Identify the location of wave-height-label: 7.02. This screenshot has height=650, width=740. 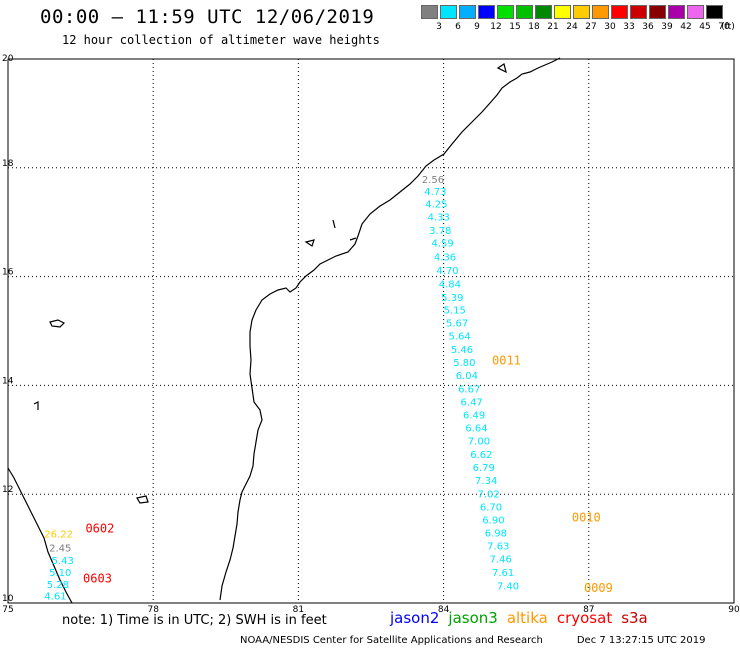
(488, 494).